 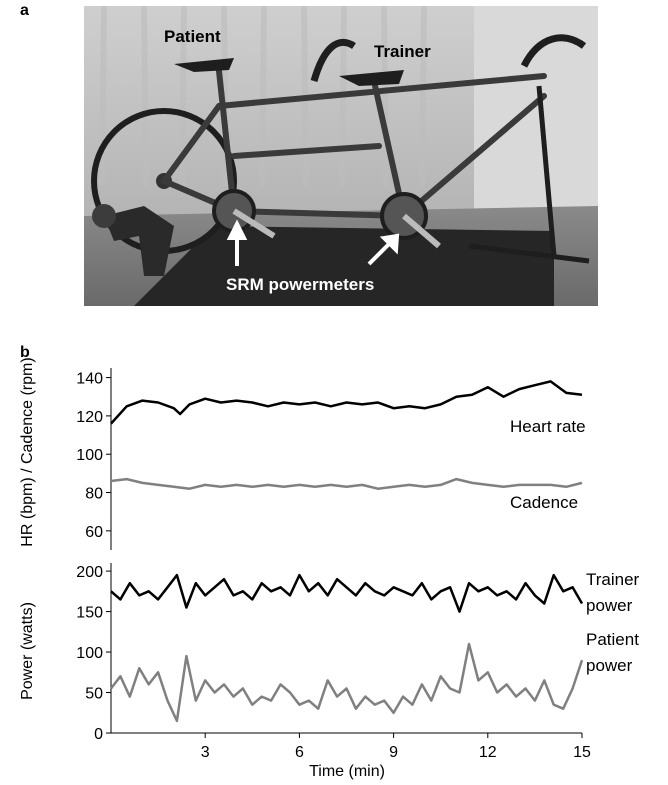 I want to click on trainer-crank, so click(x=421, y=231).